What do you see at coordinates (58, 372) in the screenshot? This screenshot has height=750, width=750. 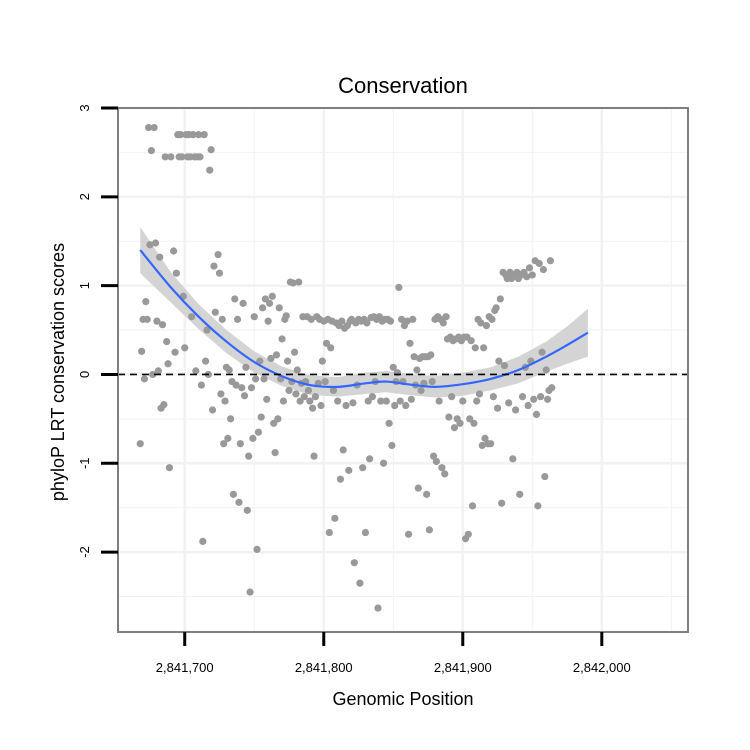 I see `y-axis-label: phyloP LRT conservation scores` at bounding box center [58, 372].